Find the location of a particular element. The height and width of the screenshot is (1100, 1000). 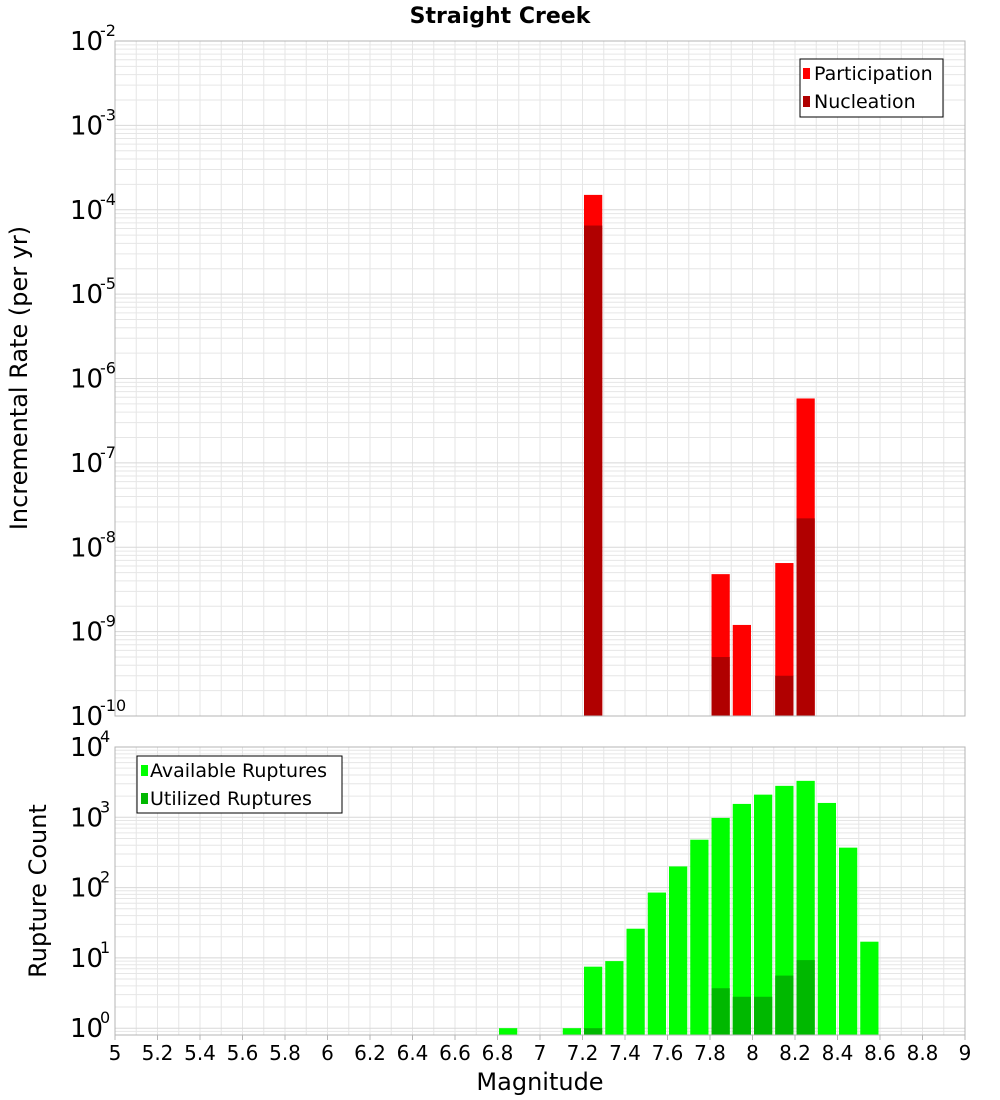

x-tick-label: 7 is located at coordinates (540, 1053).